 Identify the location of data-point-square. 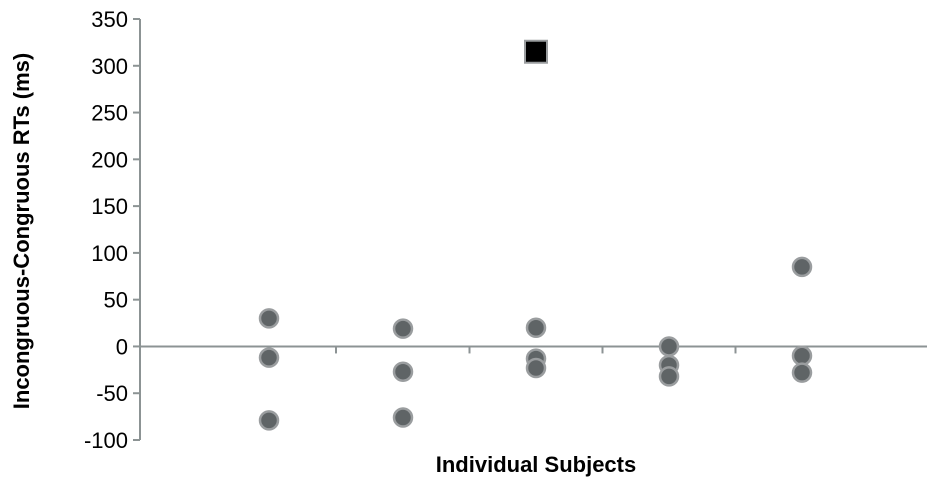
(536, 51).